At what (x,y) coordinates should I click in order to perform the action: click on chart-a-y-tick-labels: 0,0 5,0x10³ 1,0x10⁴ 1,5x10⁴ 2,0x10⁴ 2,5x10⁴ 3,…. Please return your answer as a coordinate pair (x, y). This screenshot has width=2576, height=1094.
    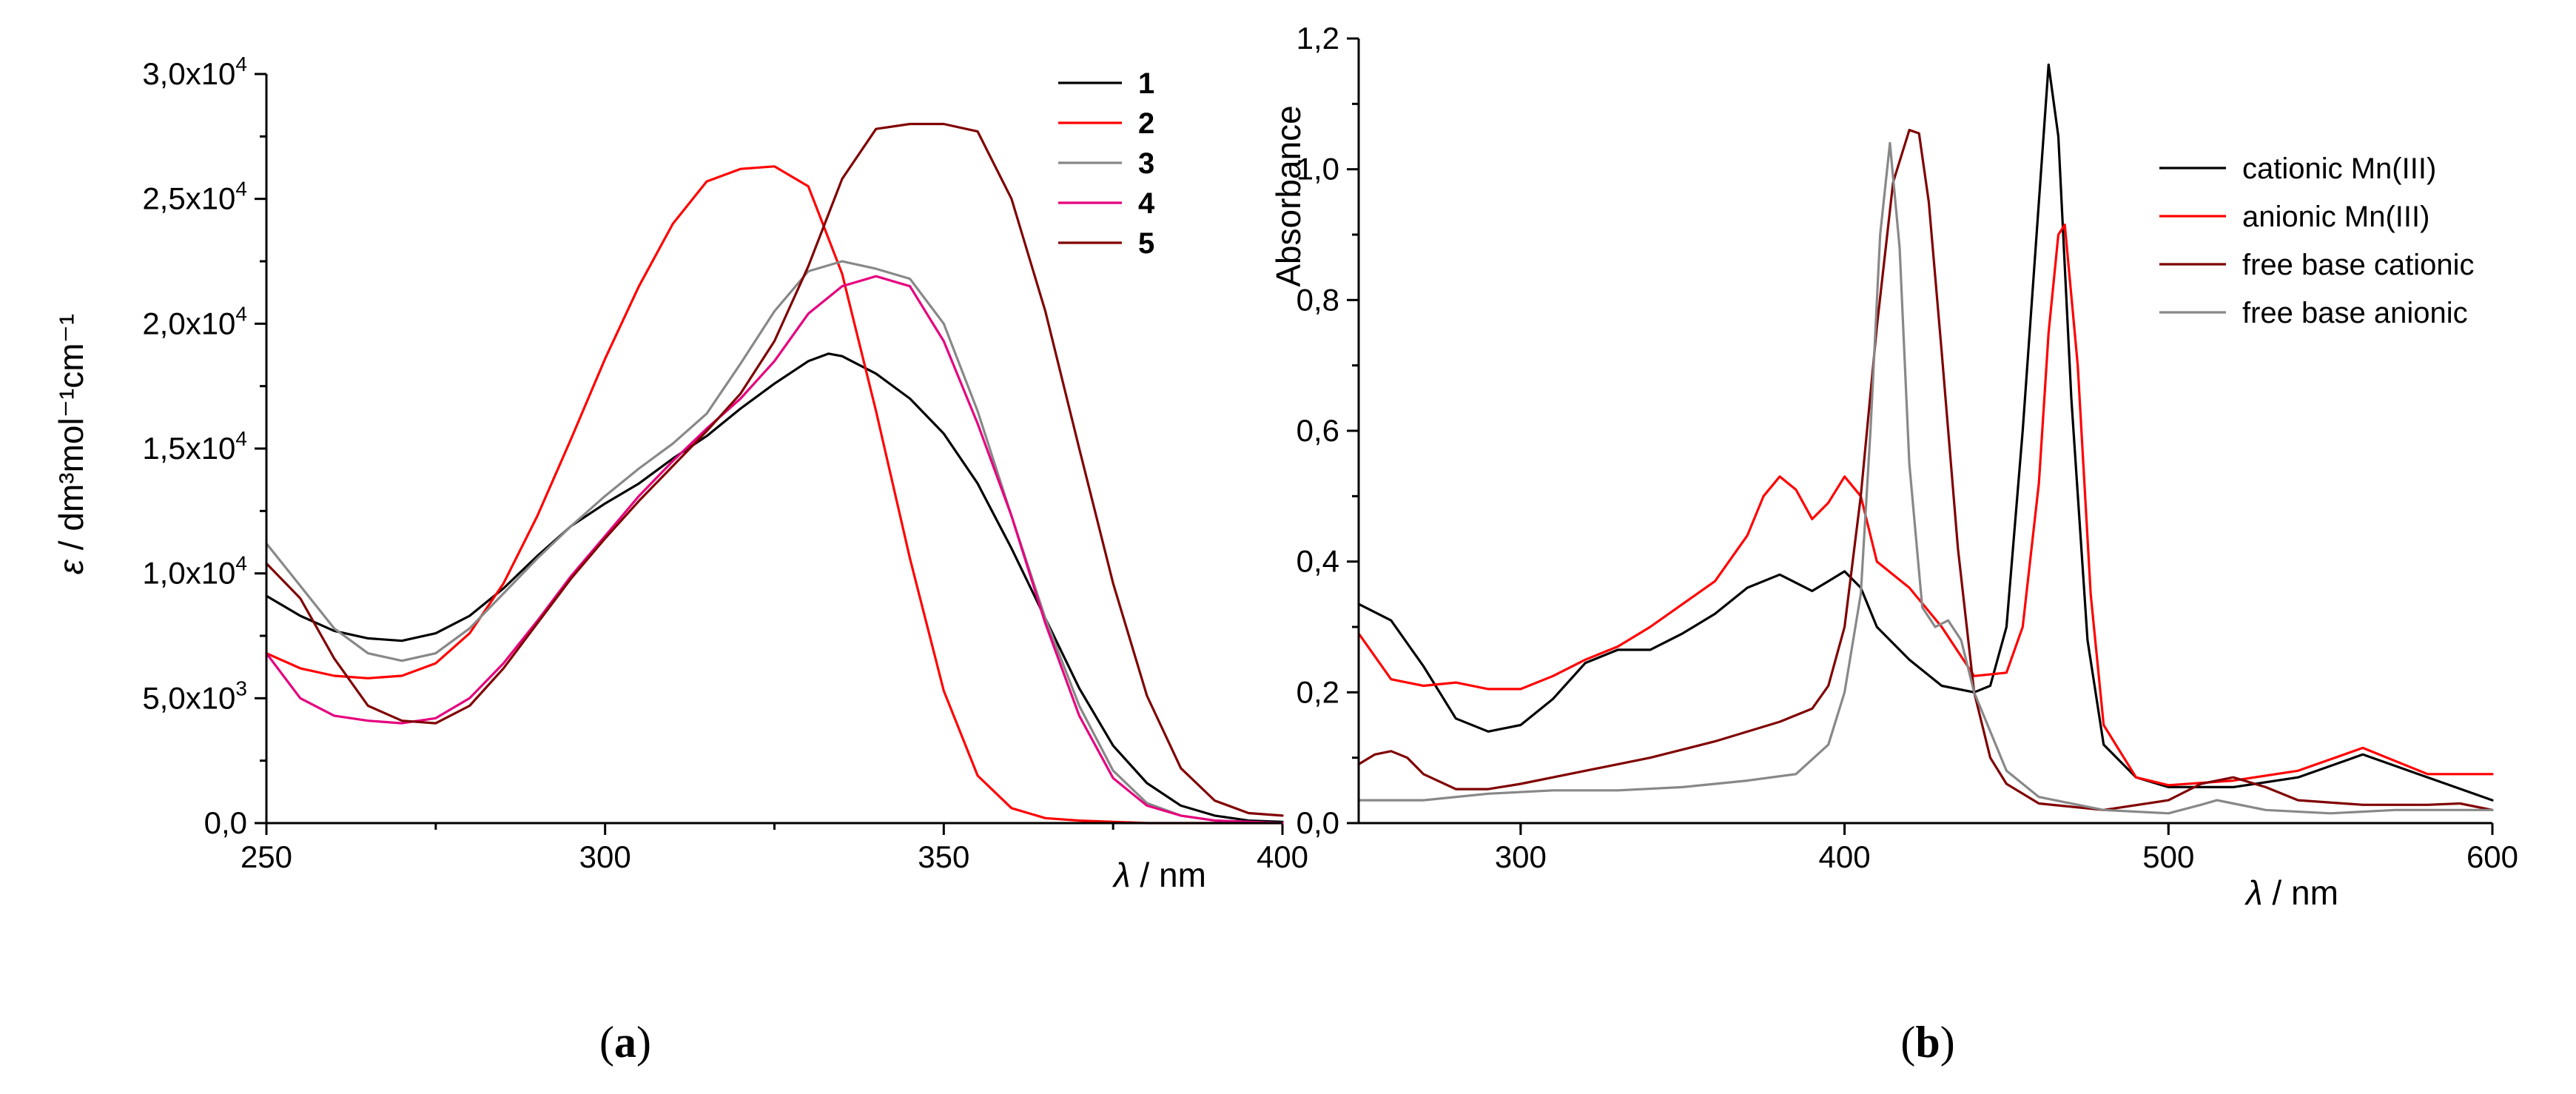
    Looking at the image, I should click on (195, 446).